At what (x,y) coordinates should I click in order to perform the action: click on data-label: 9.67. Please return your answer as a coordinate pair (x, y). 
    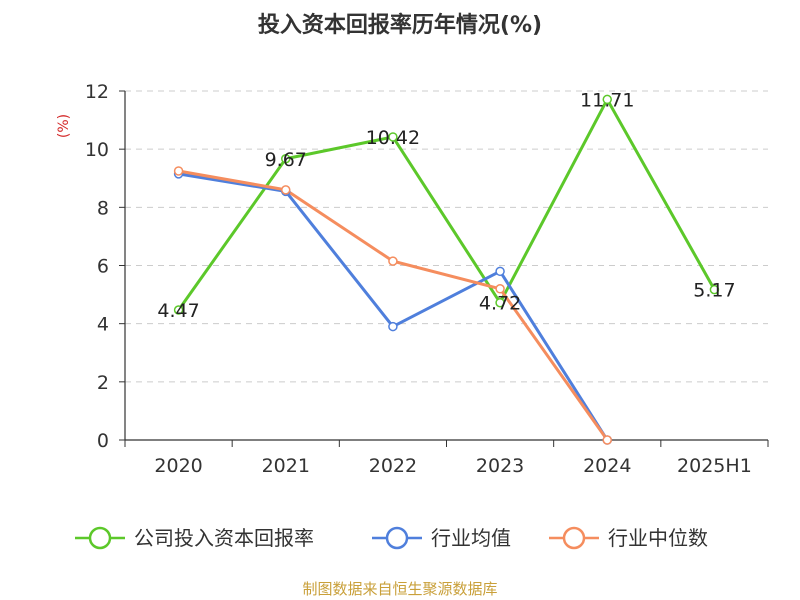
    Looking at the image, I should click on (286, 160).